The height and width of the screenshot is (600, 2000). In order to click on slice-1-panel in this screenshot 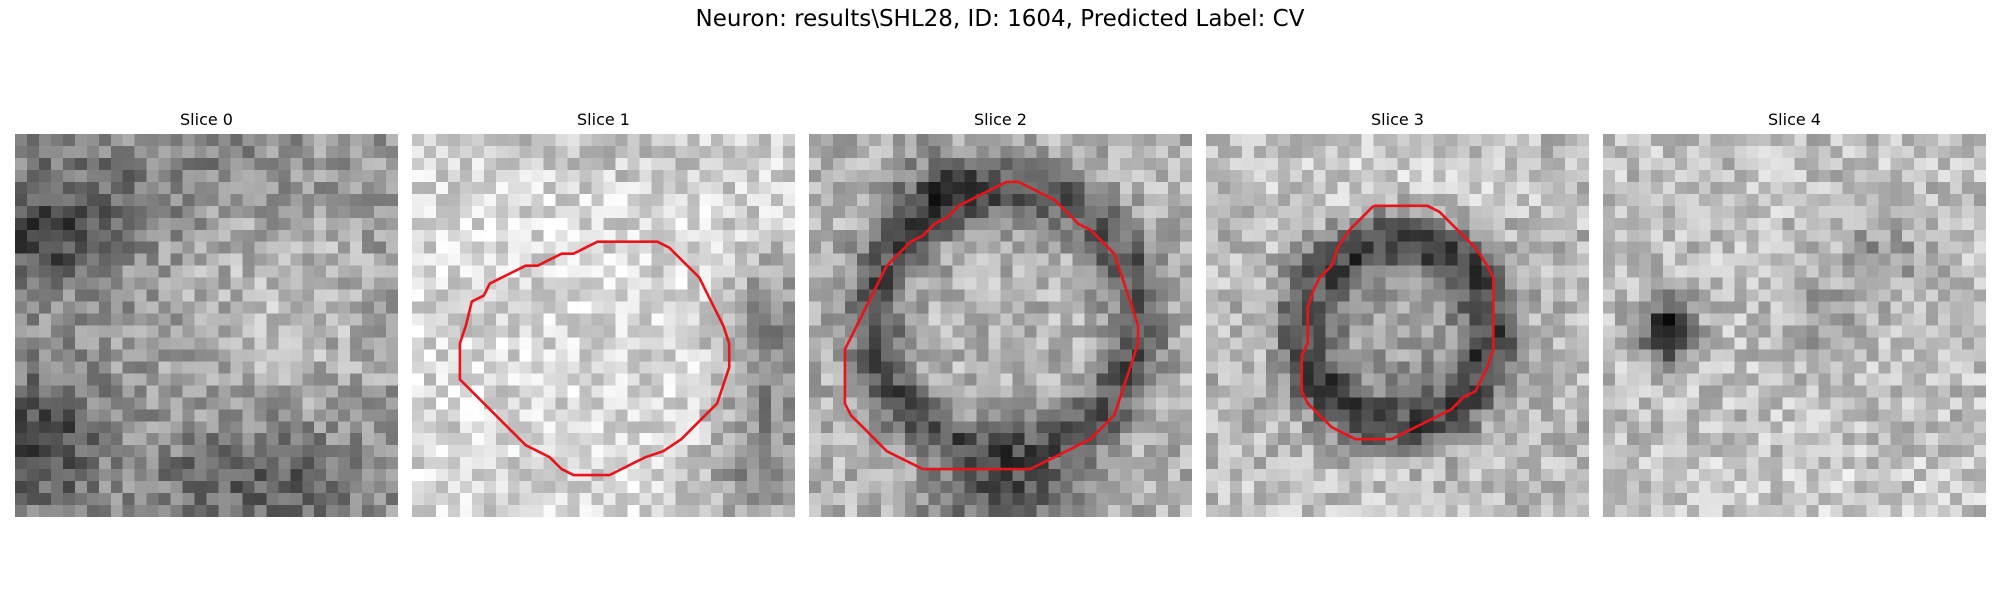, I will do `click(603, 325)`.